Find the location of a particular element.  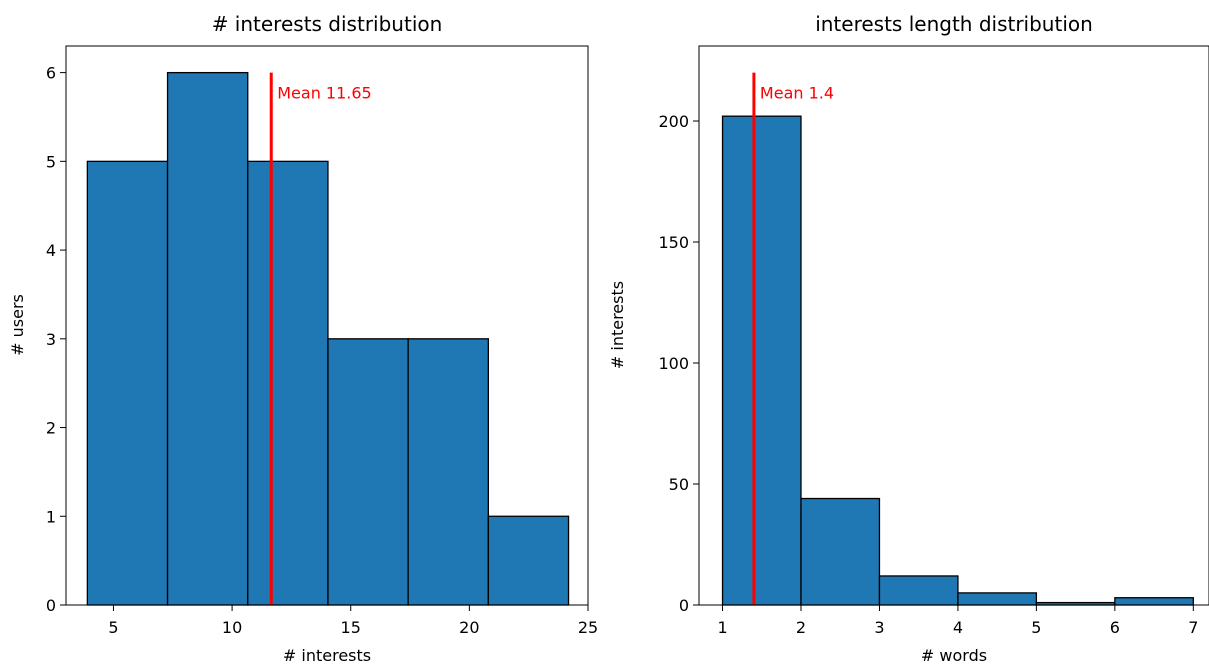

y-tick-label: 4 is located at coordinates (51, 250).